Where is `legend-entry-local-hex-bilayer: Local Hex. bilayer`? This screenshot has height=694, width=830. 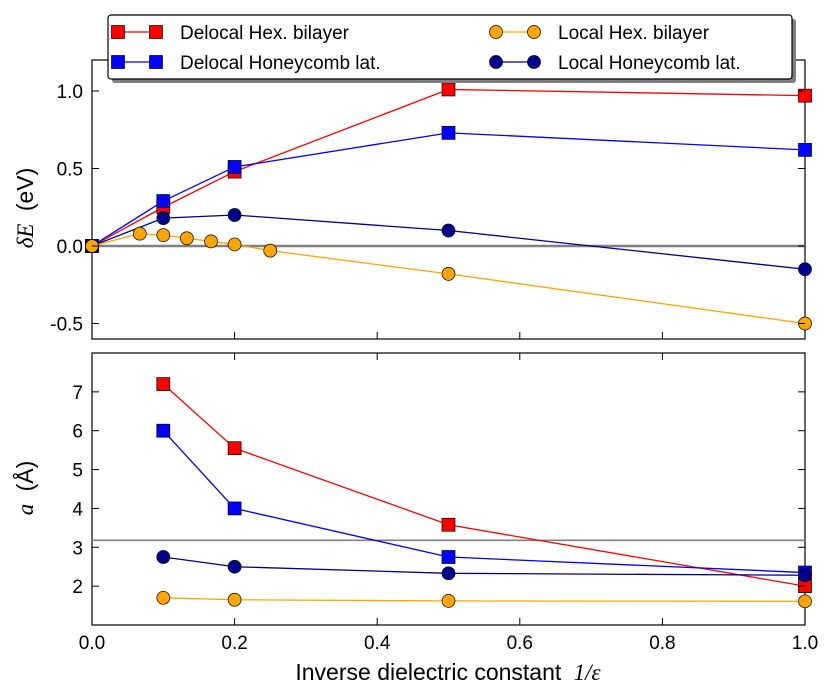 legend-entry-local-hex-bilayer: Local Hex. bilayer is located at coordinates (599, 33).